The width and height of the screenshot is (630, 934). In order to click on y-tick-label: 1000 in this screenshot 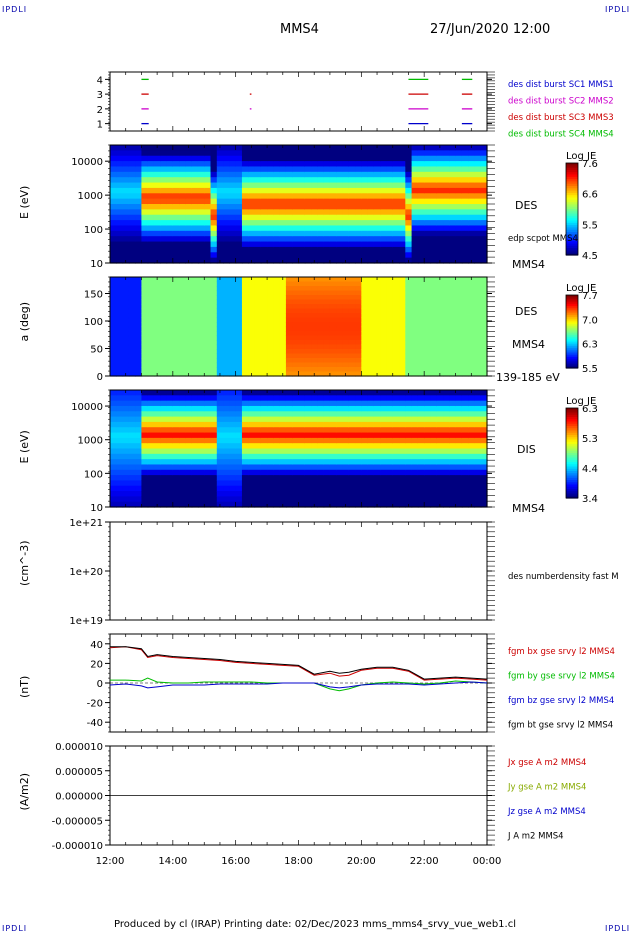, I will do `click(90, 196)`.